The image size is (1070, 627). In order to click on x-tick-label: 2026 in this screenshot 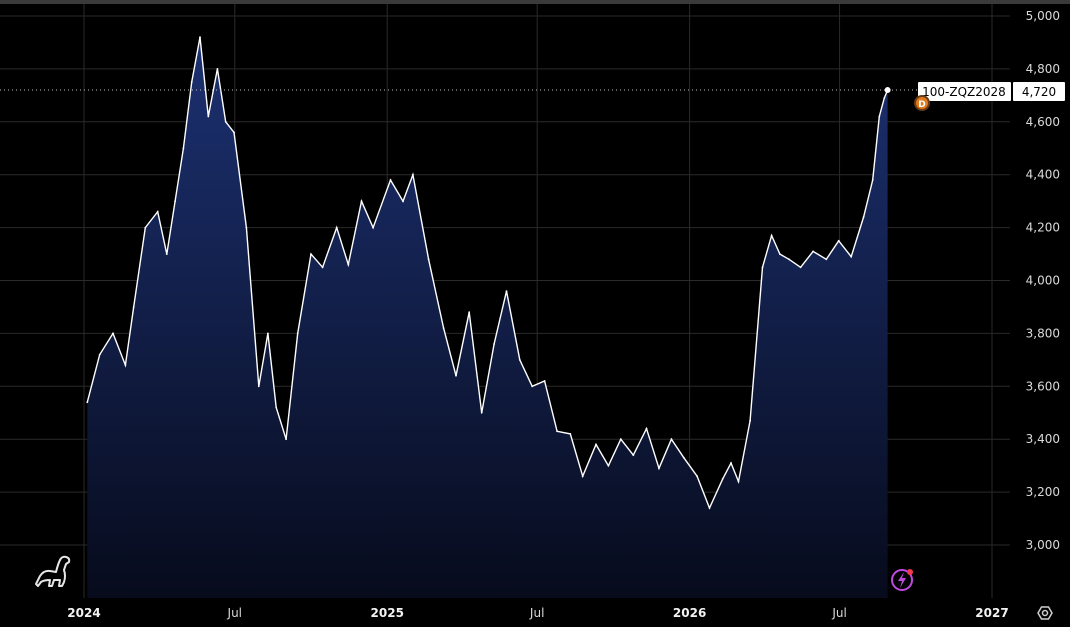, I will do `click(689, 613)`.